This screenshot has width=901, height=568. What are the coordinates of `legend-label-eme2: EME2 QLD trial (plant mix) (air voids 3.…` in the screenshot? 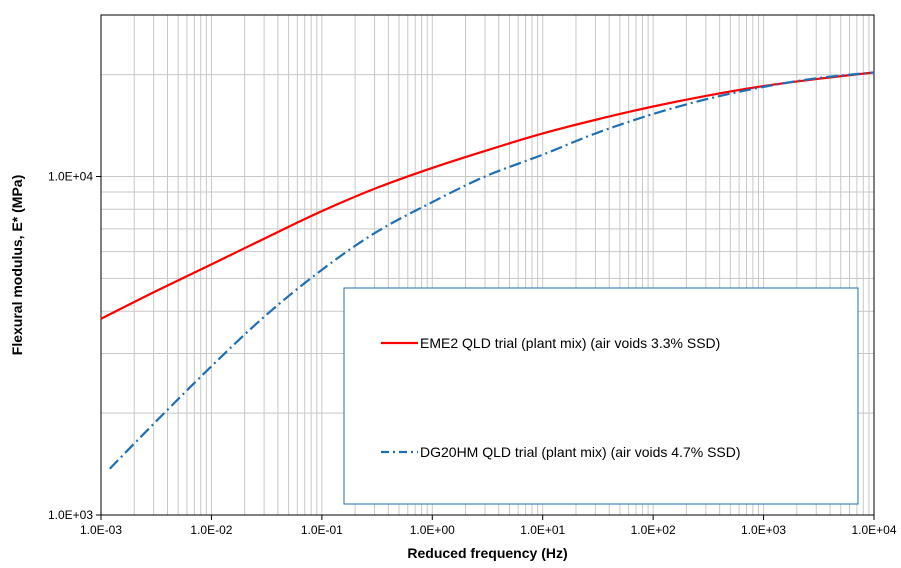 It's located at (570, 343).